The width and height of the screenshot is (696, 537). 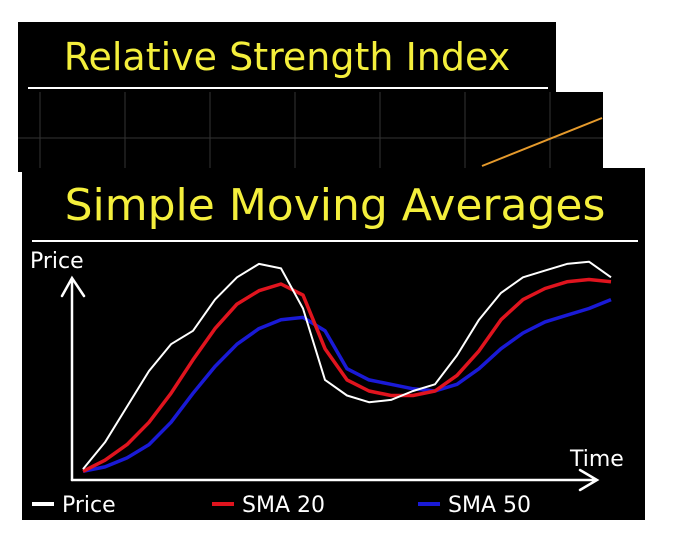 What do you see at coordinates (596, 459) in the screenshot?
I see `x-axis-label: Time` at bounding box center [596, 459].